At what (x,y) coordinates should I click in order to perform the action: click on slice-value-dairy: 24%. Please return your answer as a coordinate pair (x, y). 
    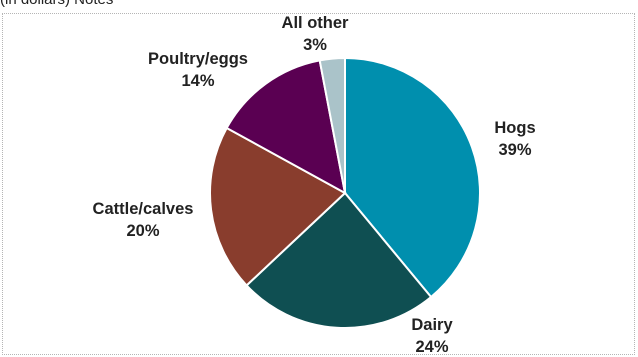
    Looking at the image, I should click on (431, 347).